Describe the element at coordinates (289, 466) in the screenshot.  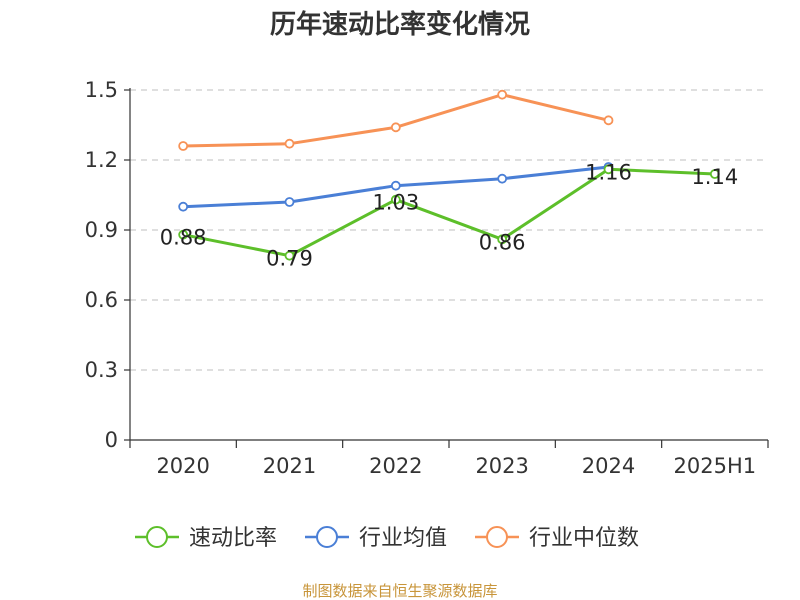
I see `x-tick-label: 2021` at that location.